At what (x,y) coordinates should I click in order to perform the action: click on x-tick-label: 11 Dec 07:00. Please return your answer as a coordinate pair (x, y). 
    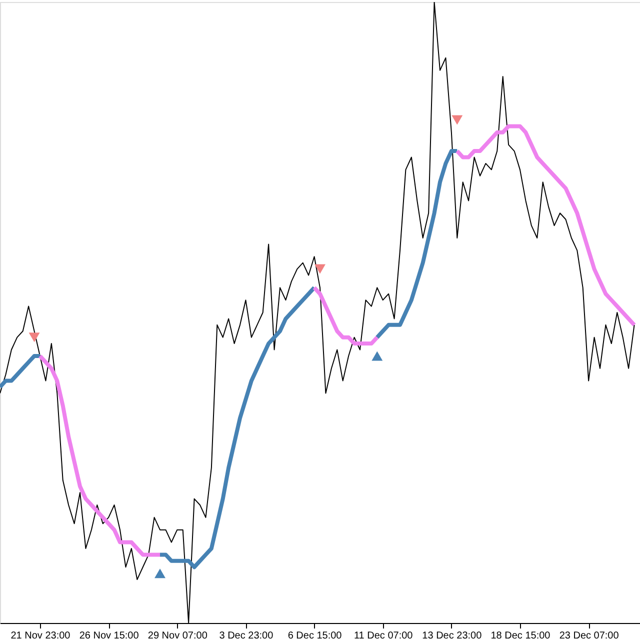
    Looking at the image, I should click on (384, 635).